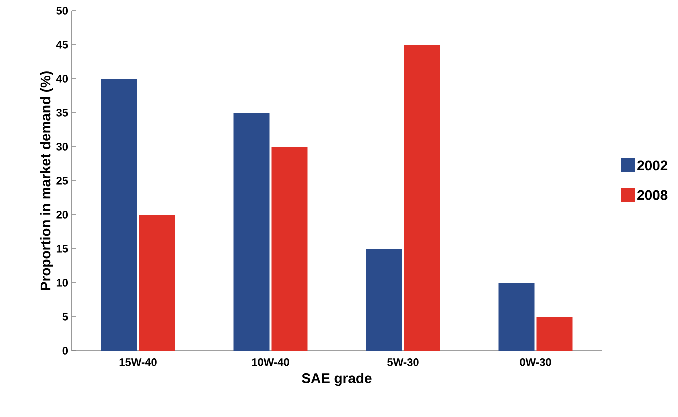 The image size is (678, 417). What do you see at coordinates (65, 317) in the screenshot?
I see `y-tick-label: 5` at bounding box center [65, 317].